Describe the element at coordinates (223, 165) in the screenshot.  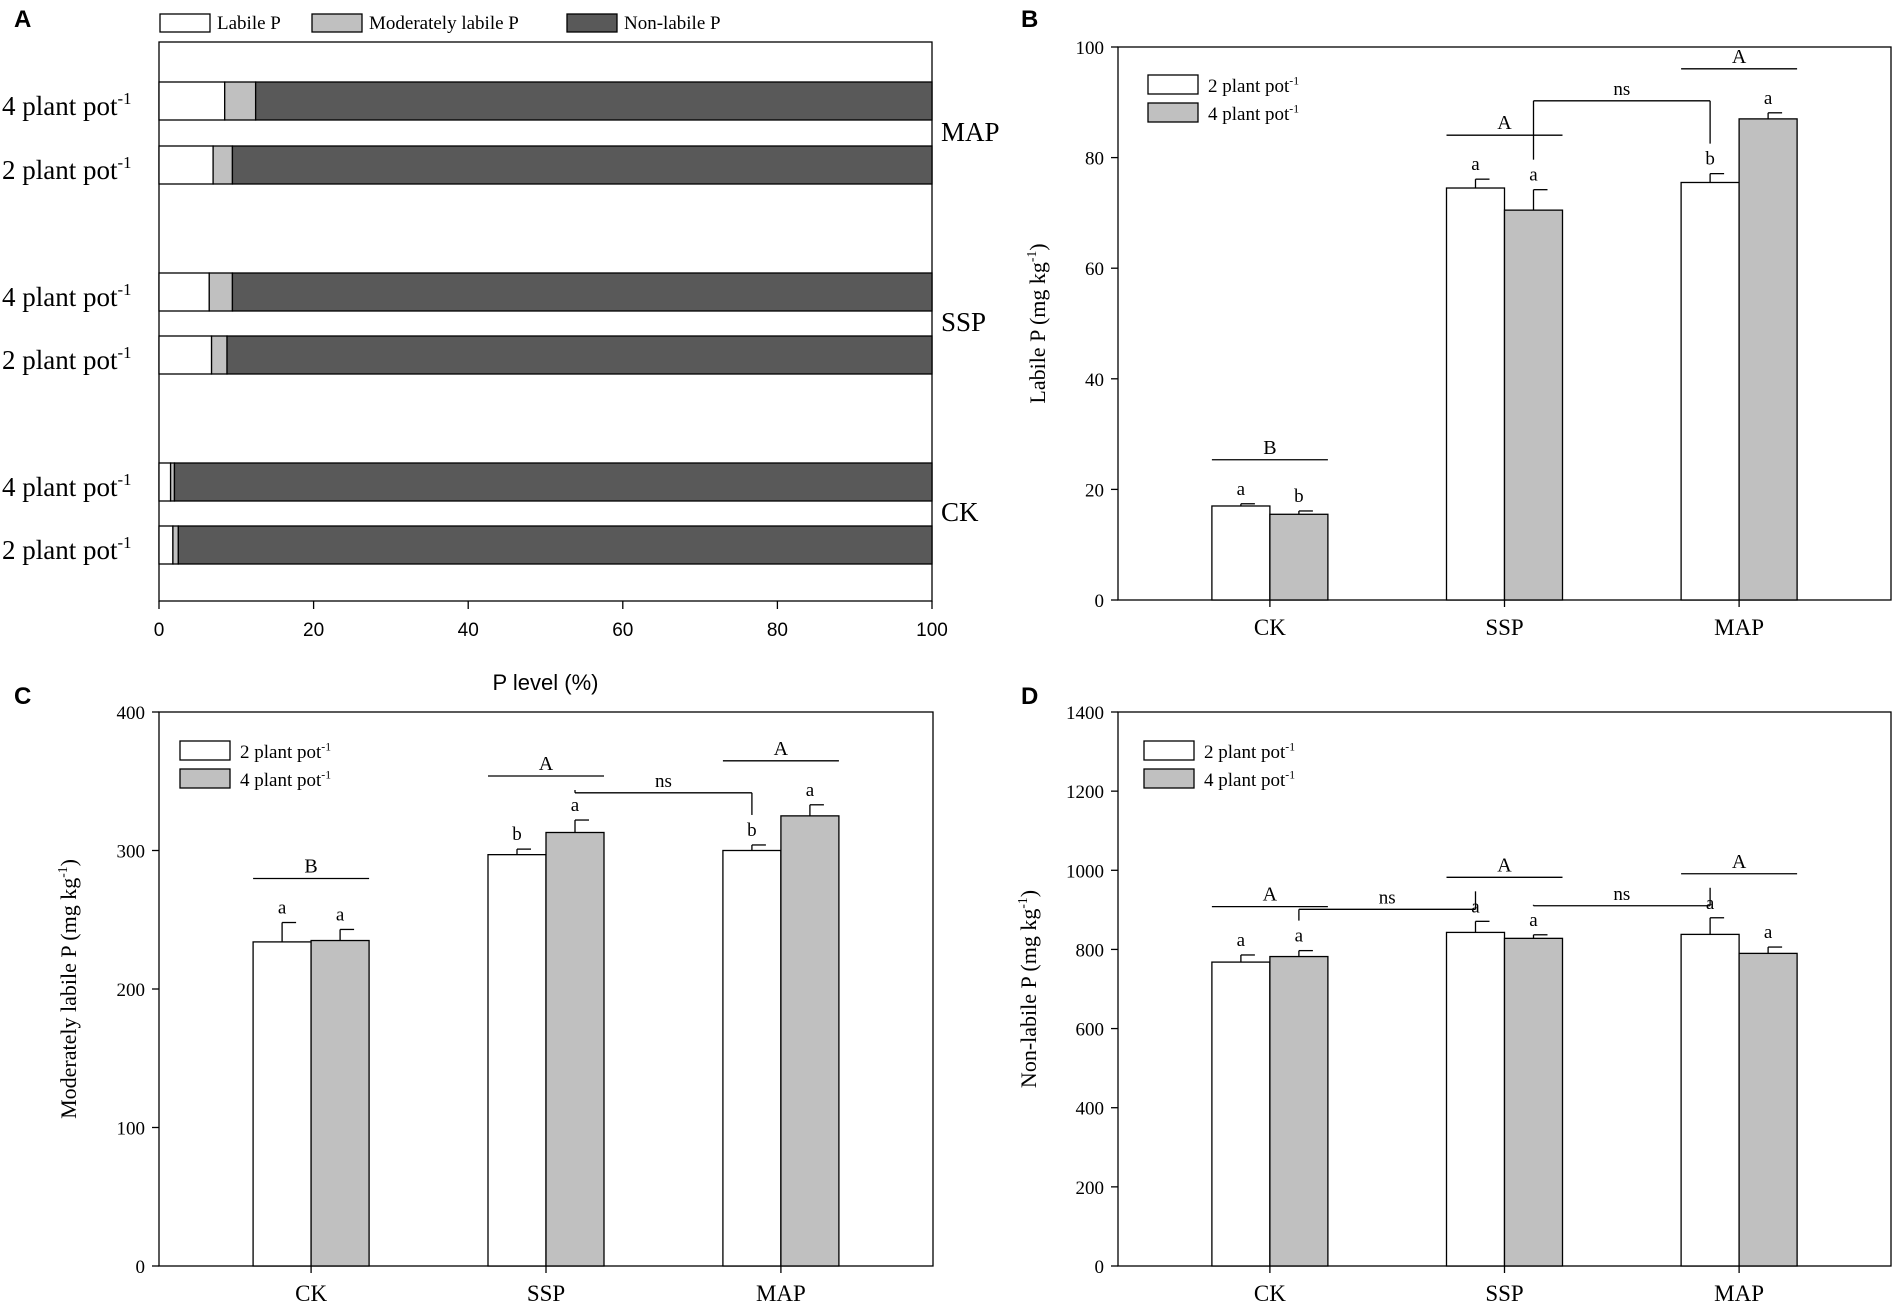
I see `bar-a-map-1-moderate` at that location.